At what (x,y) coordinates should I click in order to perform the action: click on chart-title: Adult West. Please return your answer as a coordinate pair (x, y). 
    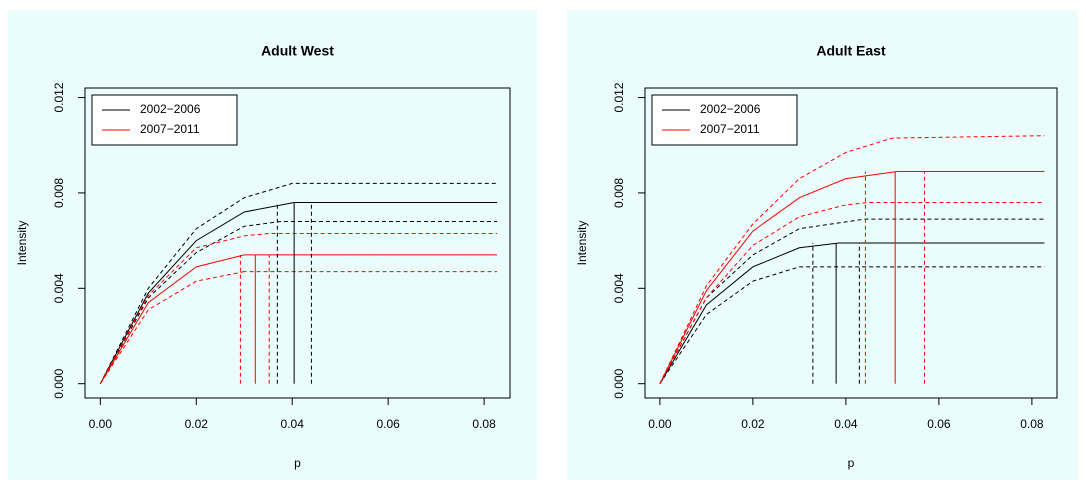
    Looking at the image, I should click on (297, 51).